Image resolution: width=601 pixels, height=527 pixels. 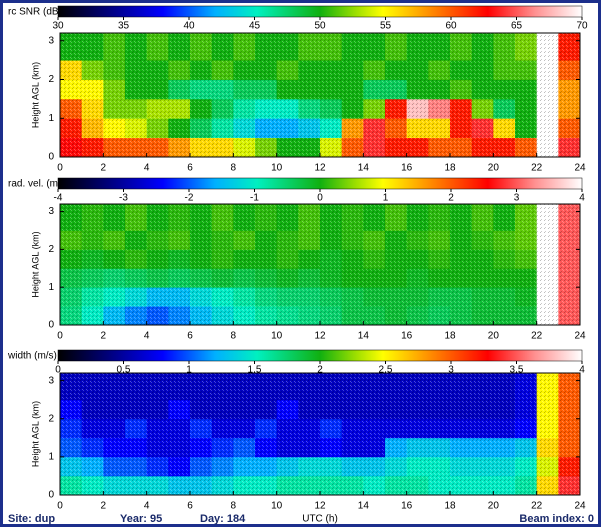 I want to click on colorbar-tick-label: 65, so click(x=517, y=26).